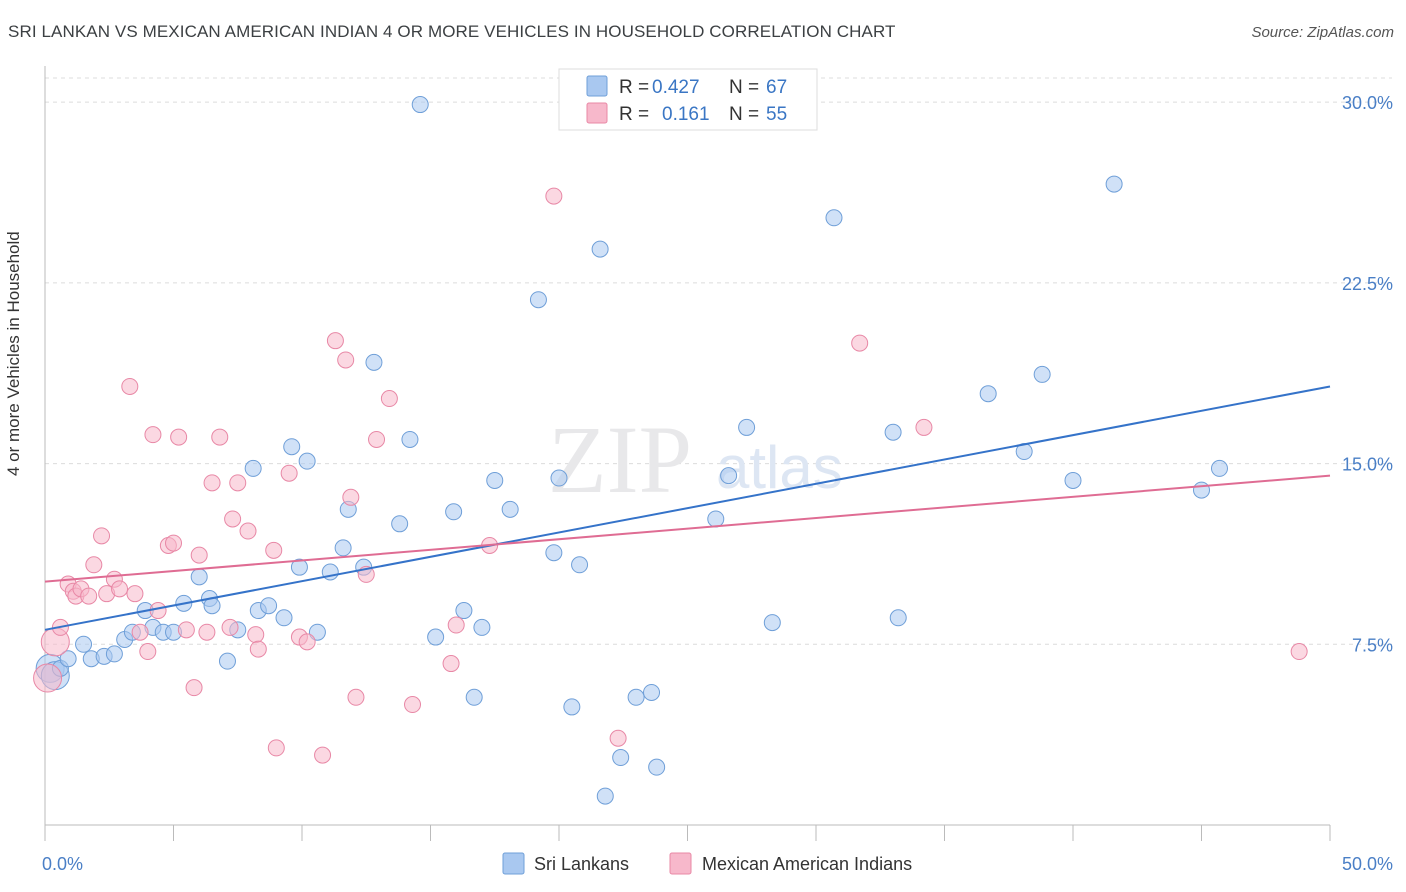 This screenshot has width=1406, height=892. Describe the element at coordinates (634, 87) in the screenshot. I see `legend-r-label-1: R =` at that location.